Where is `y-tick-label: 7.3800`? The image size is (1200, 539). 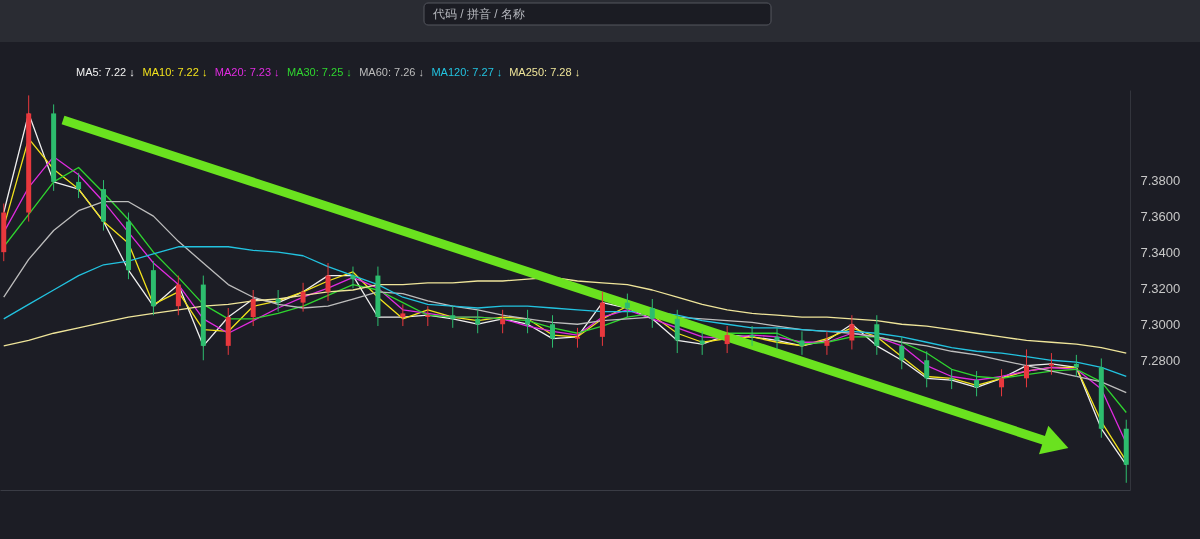
y-tick-label: 7.3800 is located at coordinates (1160, 180).